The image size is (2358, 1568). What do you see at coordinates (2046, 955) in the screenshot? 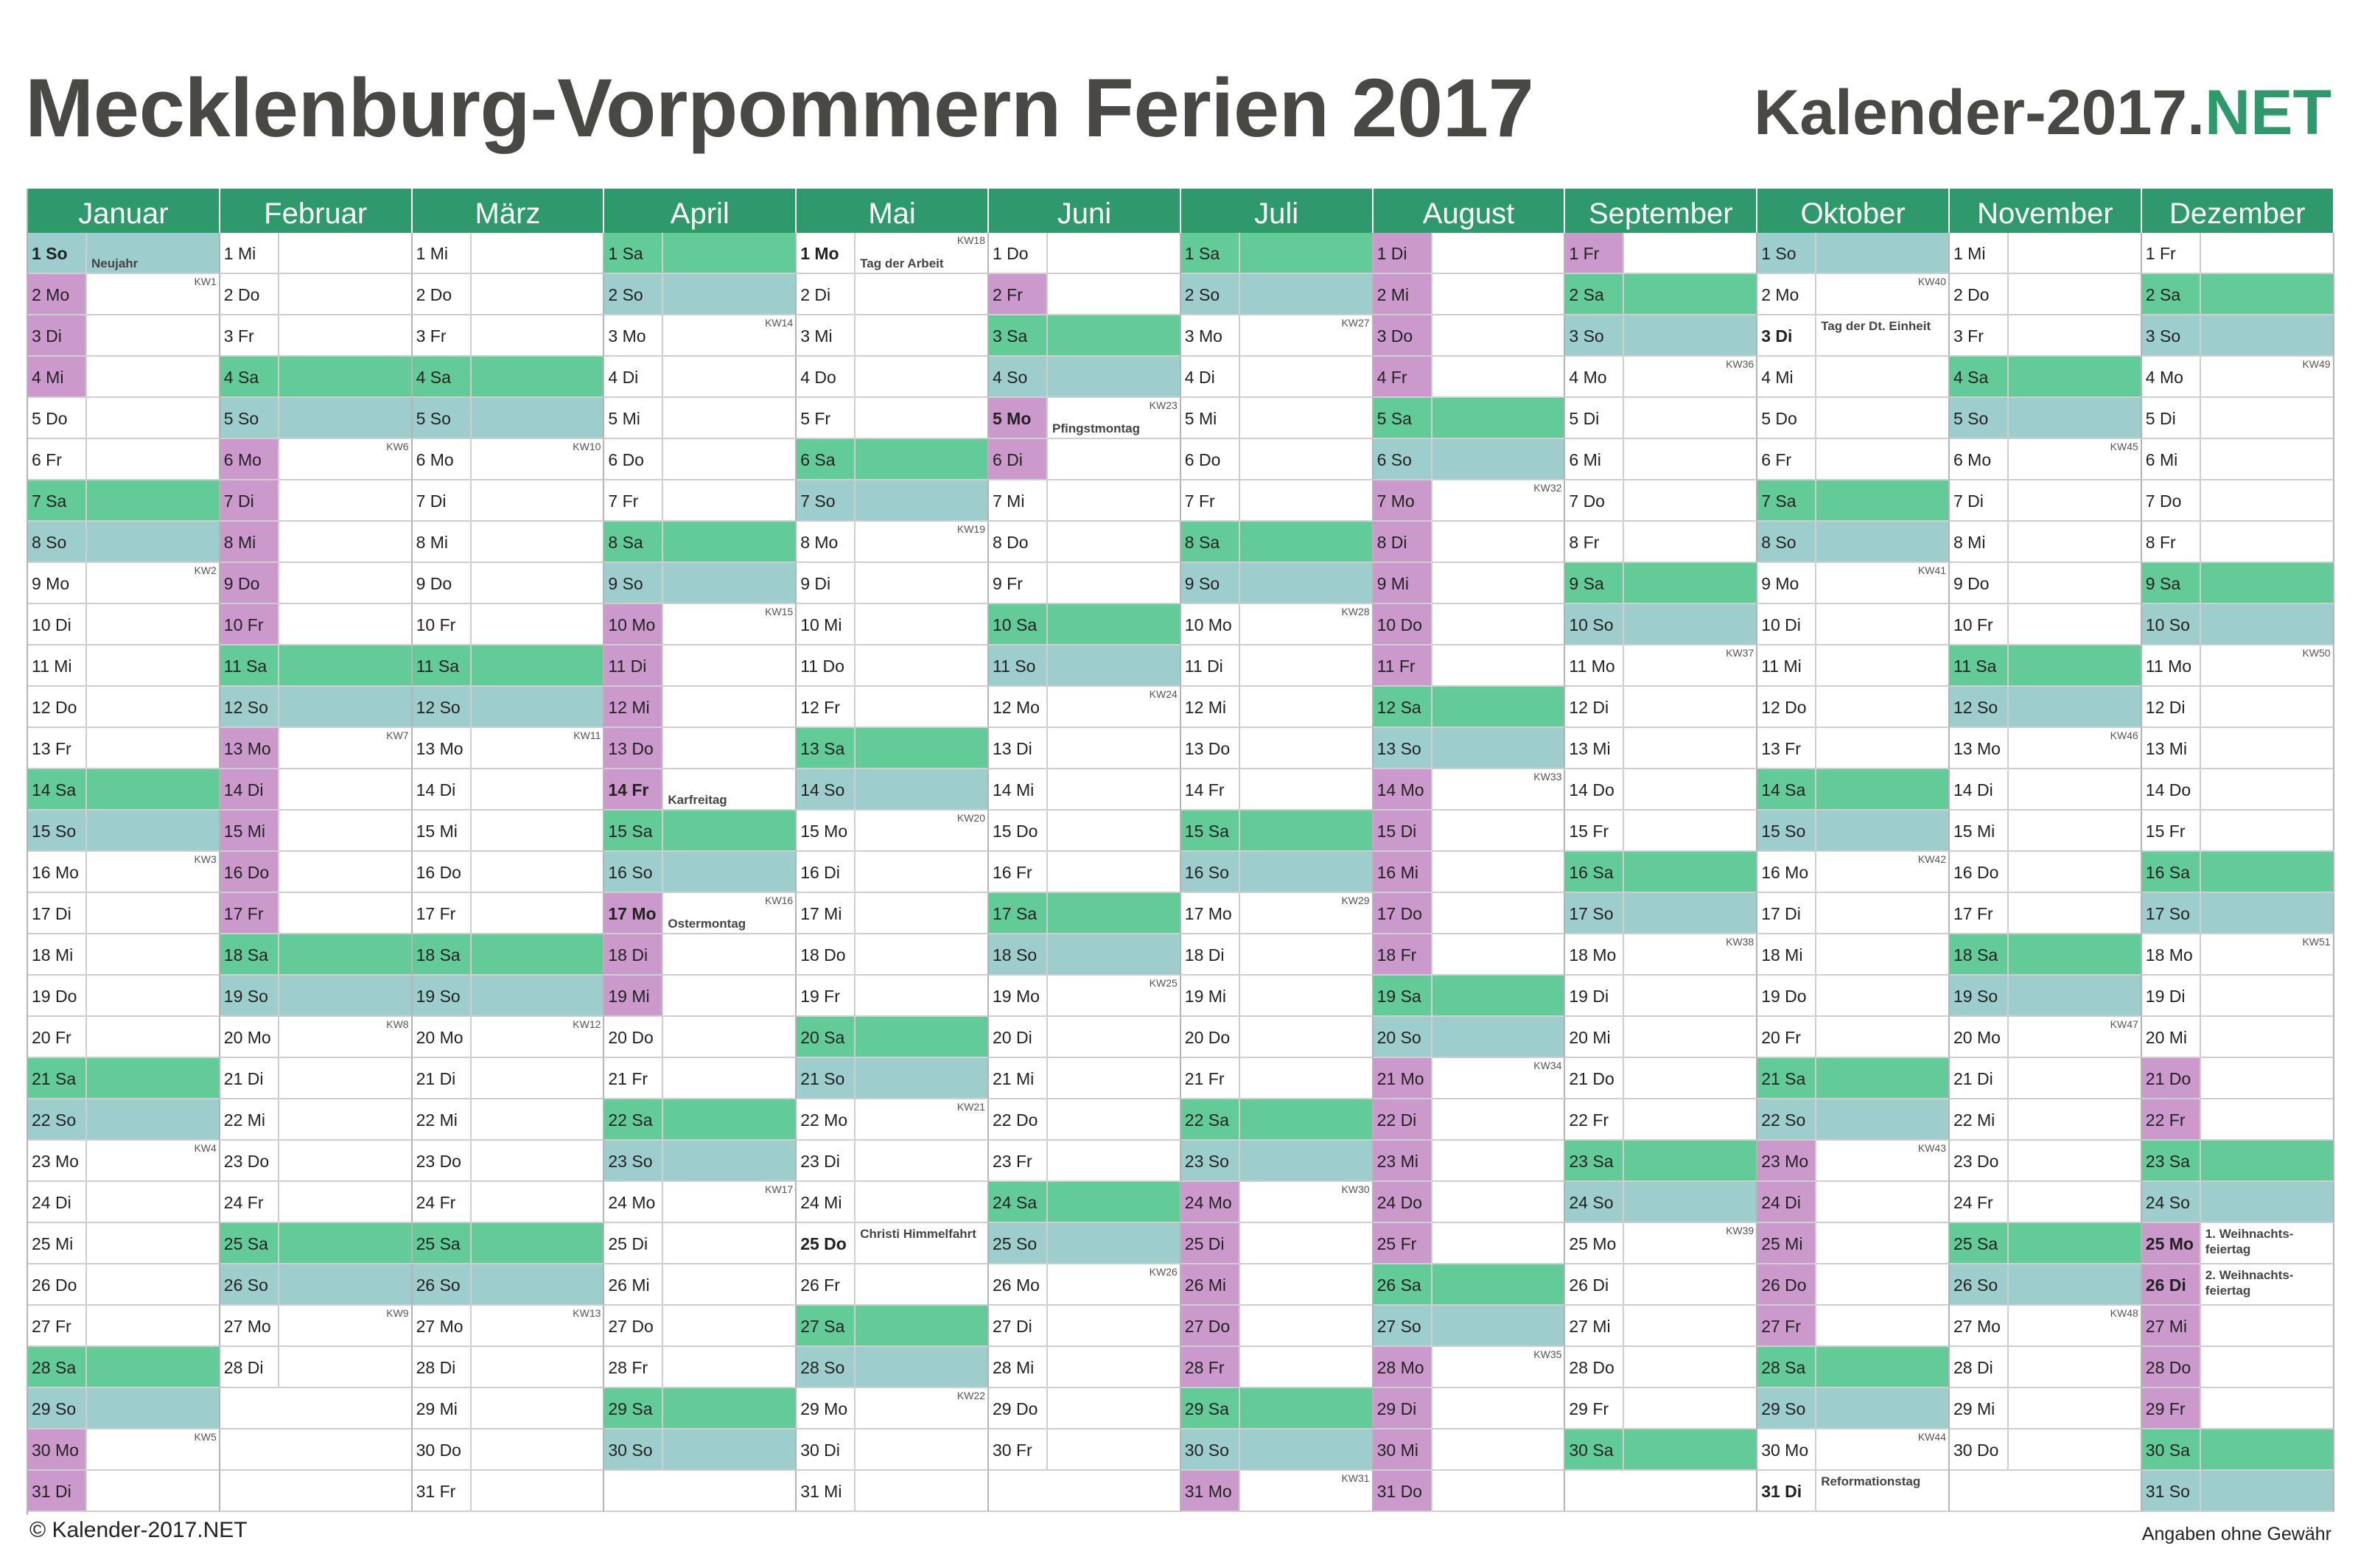
I see `day-cell: 18 Sa` at bounding box center [2046, 955].